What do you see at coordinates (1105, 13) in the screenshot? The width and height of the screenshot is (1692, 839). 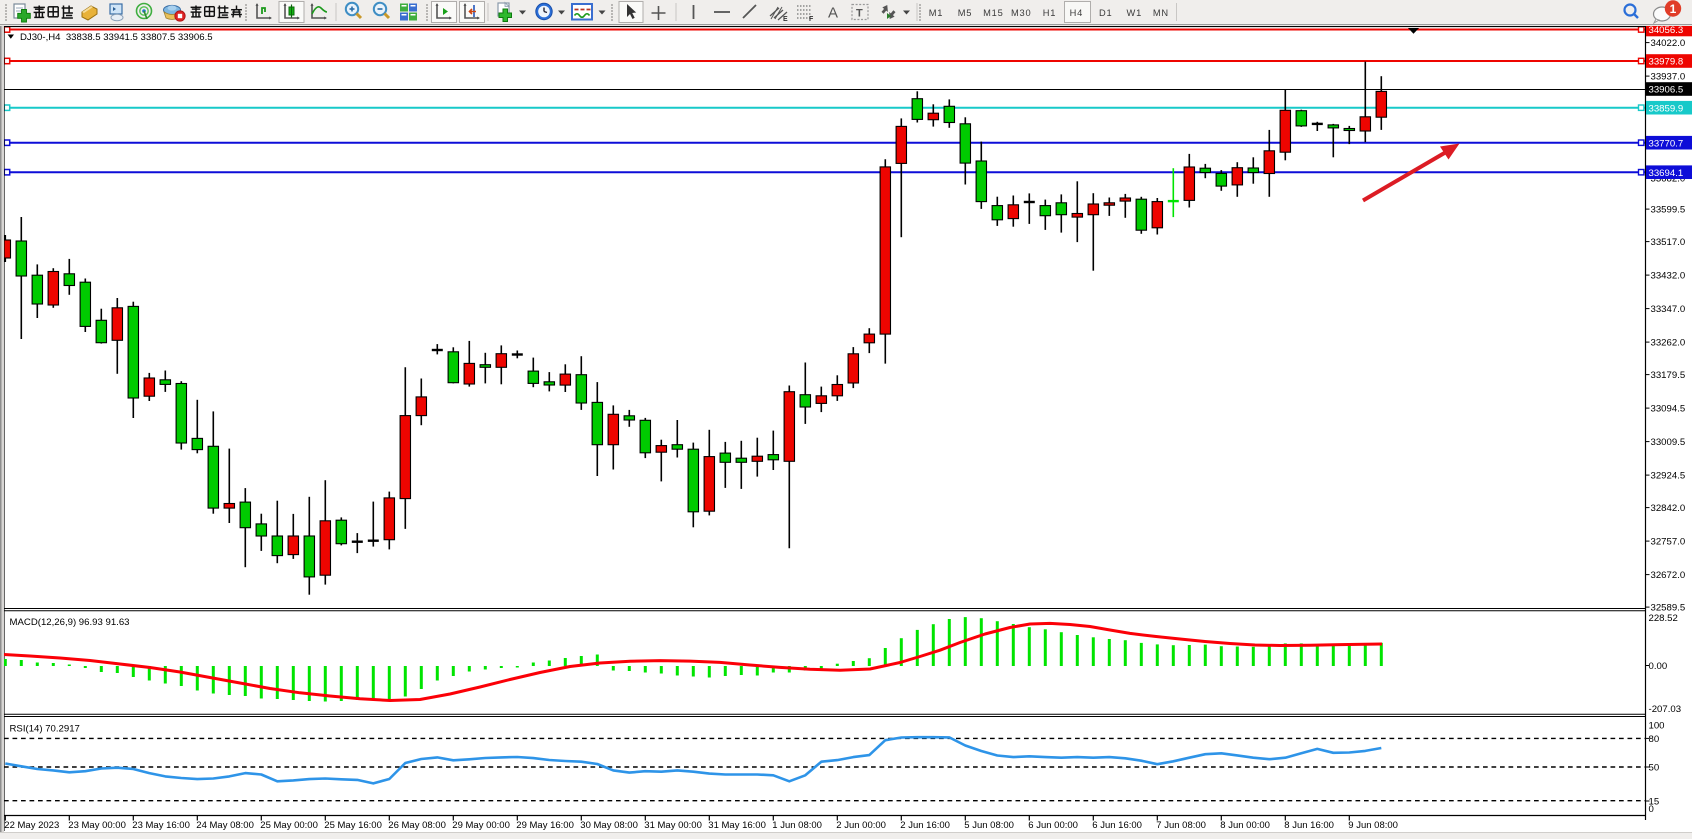 I see `svg-text: D1` at bounding box center [1105, 13].